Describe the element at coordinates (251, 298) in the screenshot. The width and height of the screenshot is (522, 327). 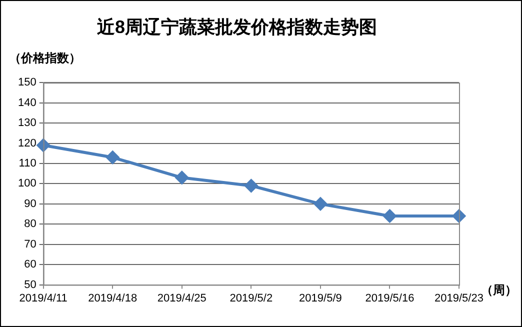
I see `x-tick-label: 2019/5/2` at that location.